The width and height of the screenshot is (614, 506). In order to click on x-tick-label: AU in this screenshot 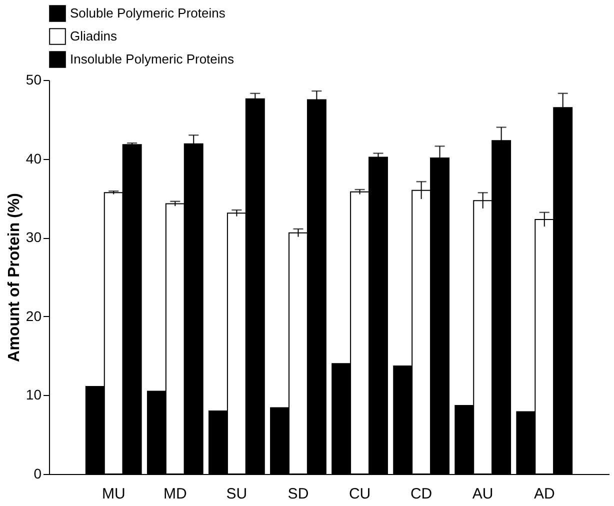, I will do `click(483, 494)`.